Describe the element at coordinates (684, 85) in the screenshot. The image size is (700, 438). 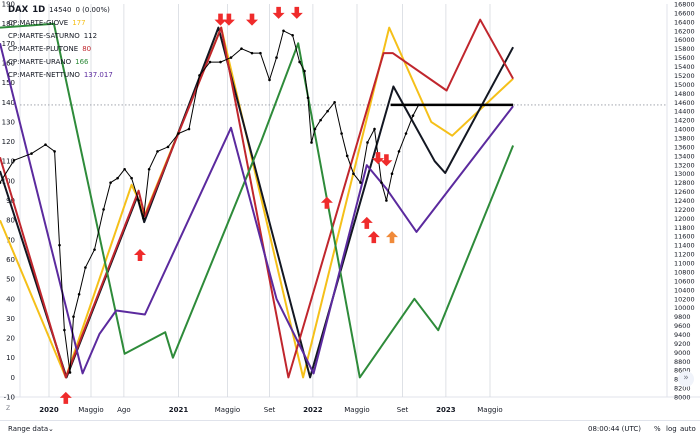
I see `right-tick-label: 15000` at that location.